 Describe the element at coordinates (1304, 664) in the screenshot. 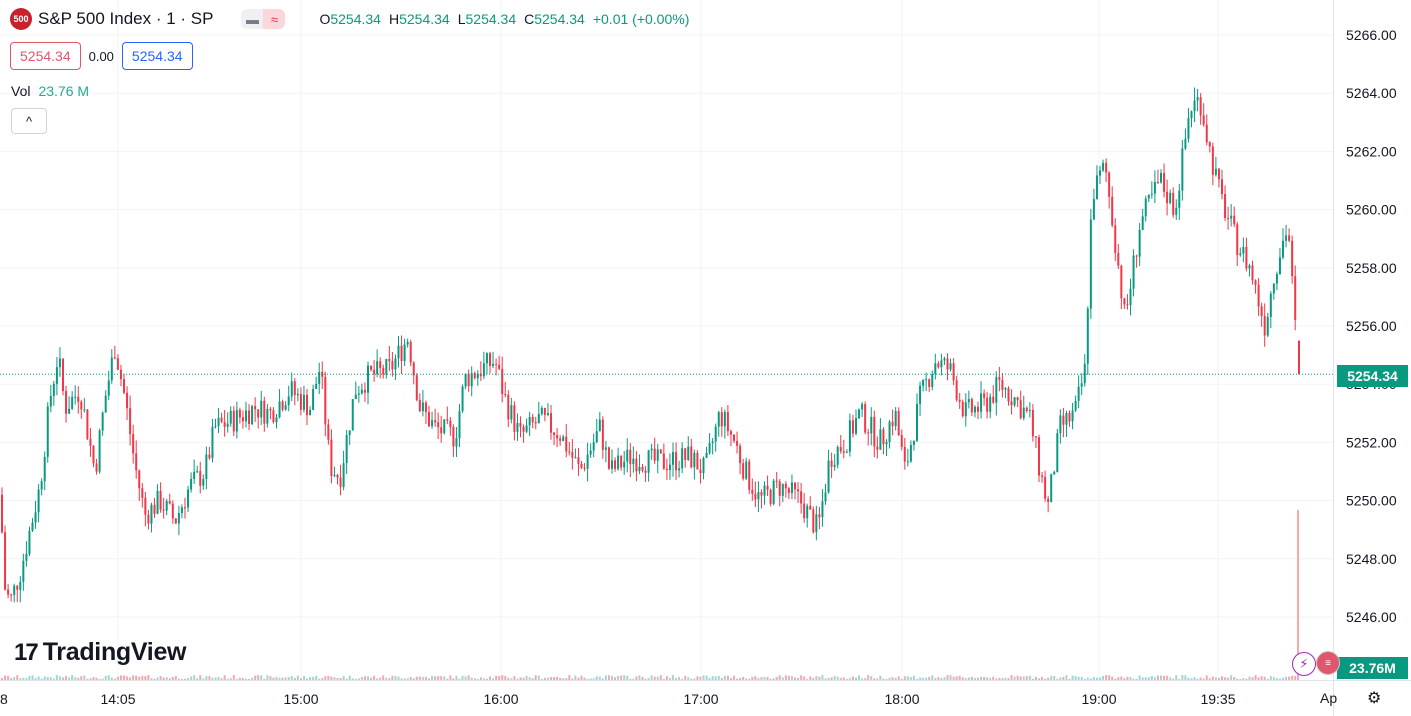

I see `flash-icon: ⚡` at that location.